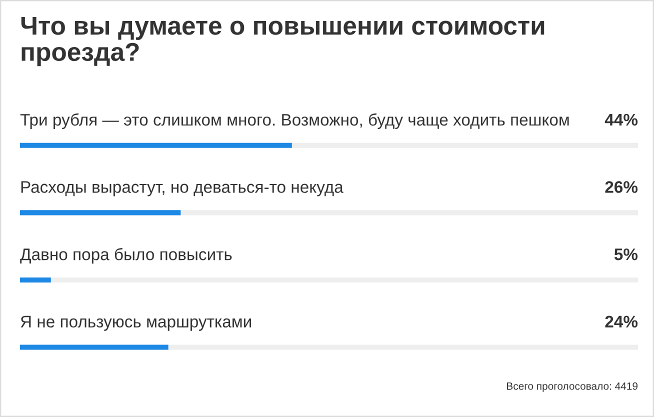 This screenshot has height=417, width=654. I want to click on text: Всего проголосовало: 4419, so click(572, 387).